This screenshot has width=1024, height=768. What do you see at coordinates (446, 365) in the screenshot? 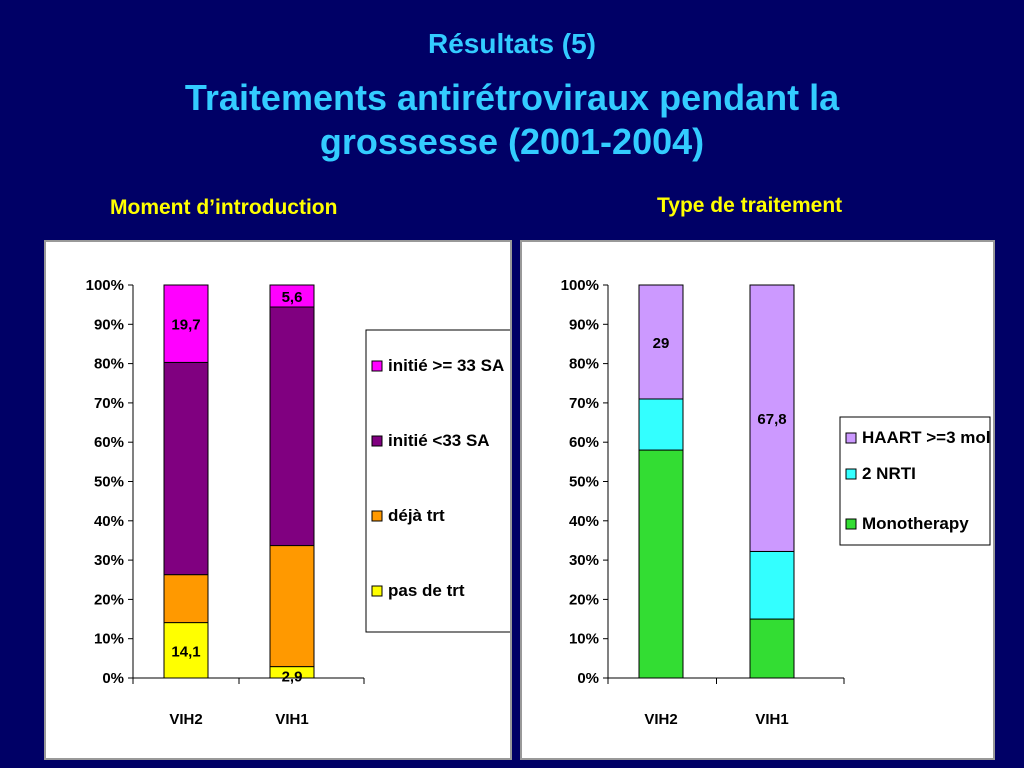
I see `legend-label: initié >= 33 SA` at bounding box center [446, 365].